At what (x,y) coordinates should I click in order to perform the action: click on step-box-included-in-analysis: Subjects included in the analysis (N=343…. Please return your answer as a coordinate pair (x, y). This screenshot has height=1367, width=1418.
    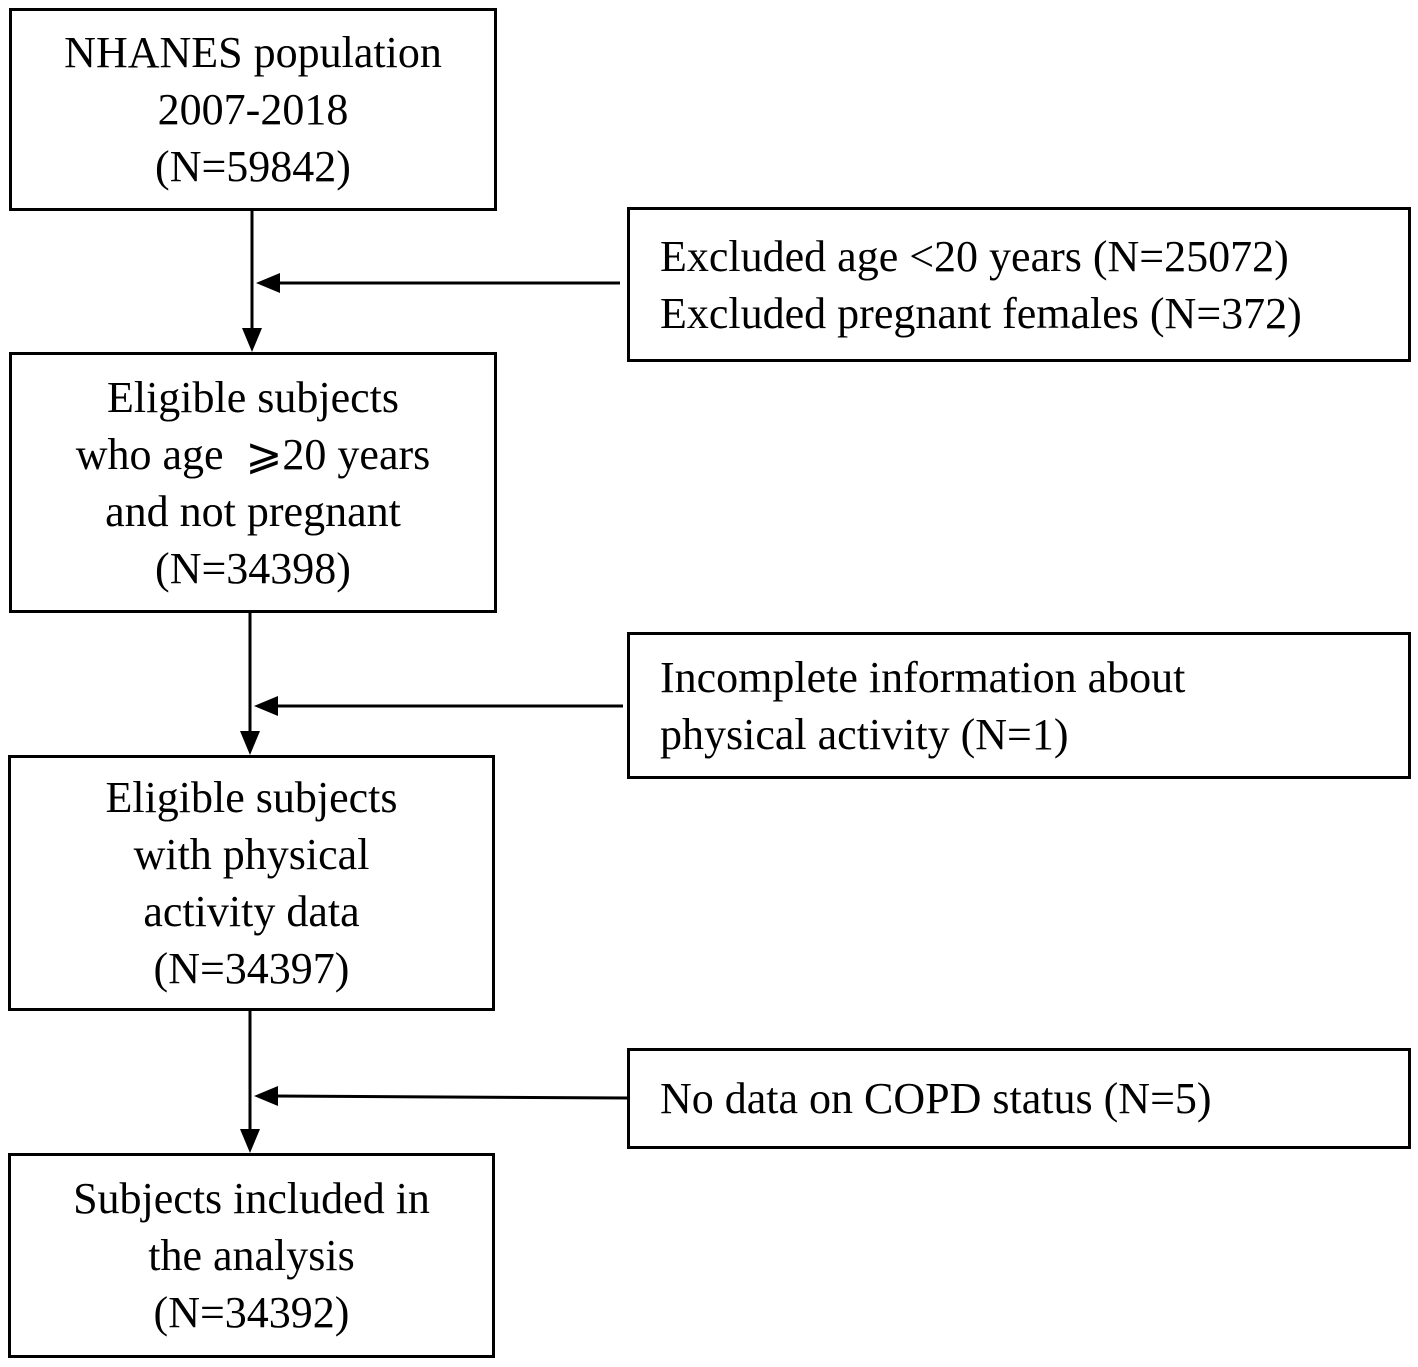
    Looking at the image, I should click on (251, 1255).